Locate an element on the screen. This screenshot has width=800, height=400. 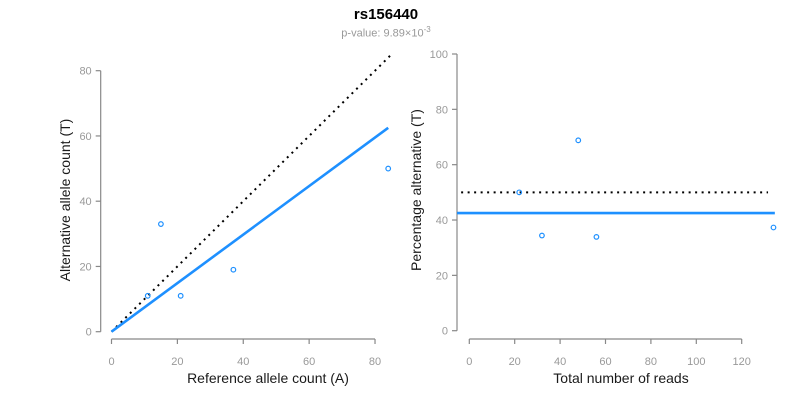
y-axis-title: Alternative allele count (T) is located at coordinates (65, 200).